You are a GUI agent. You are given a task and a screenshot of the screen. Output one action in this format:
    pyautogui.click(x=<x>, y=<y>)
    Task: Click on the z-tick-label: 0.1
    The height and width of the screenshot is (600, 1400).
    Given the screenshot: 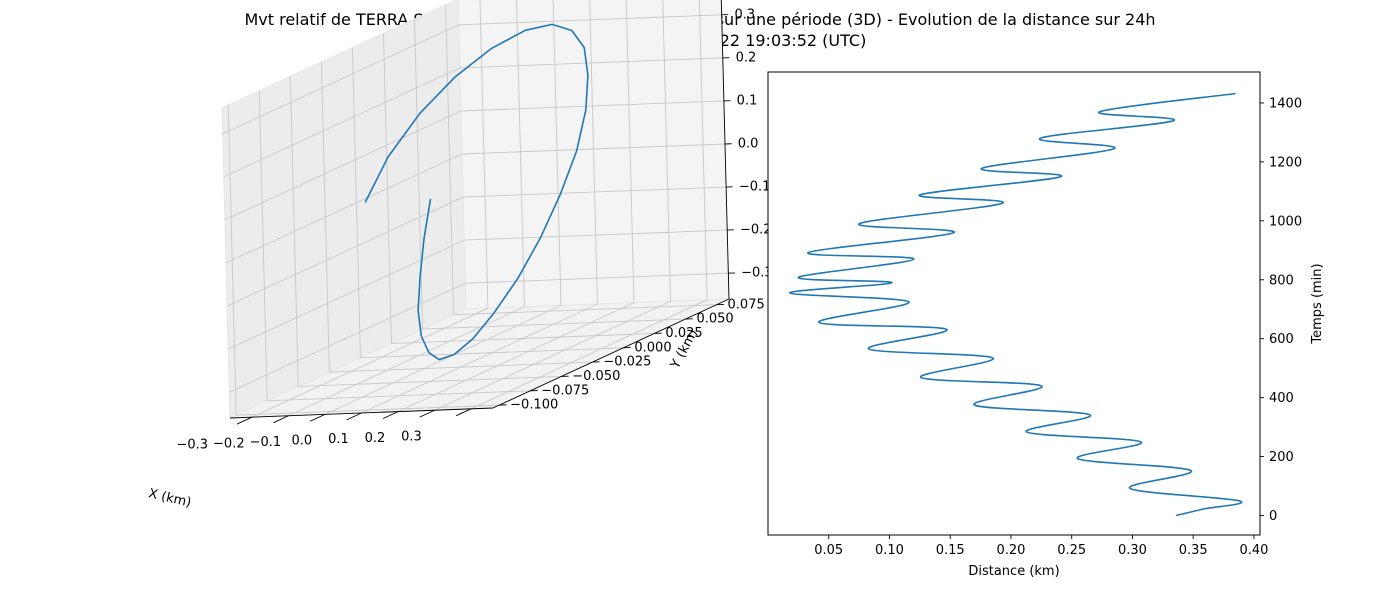 What is the action you would take?
    pyautogui.click(x=747, y=100)
    